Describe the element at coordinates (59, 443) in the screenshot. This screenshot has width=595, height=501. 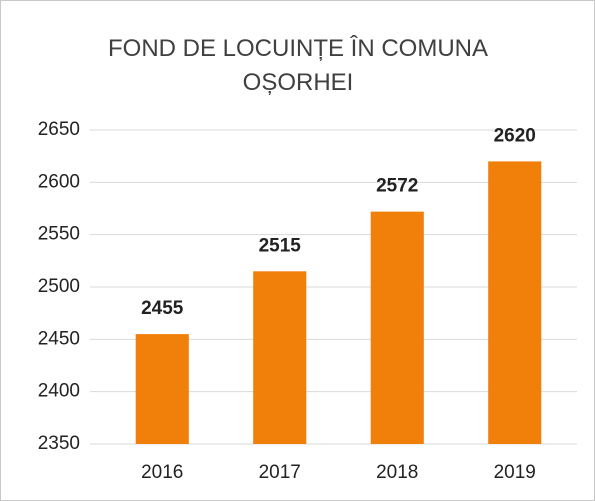
I see `y-tick-label: 2350` at that location.